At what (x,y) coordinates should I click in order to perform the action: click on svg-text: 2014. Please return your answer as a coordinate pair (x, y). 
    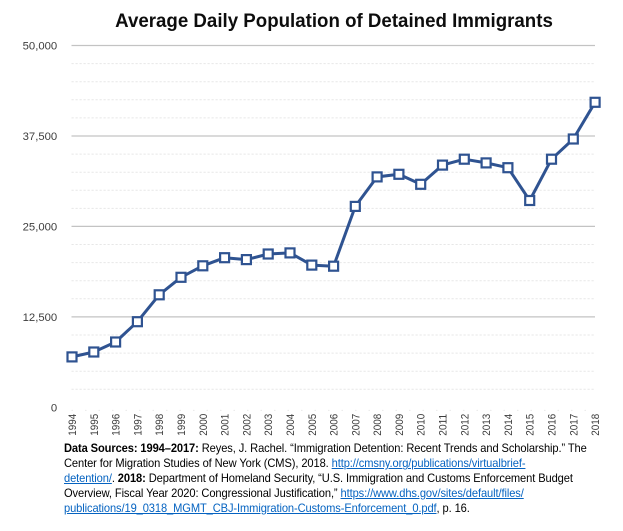
    Looking at the image, I should click on (509, 425).